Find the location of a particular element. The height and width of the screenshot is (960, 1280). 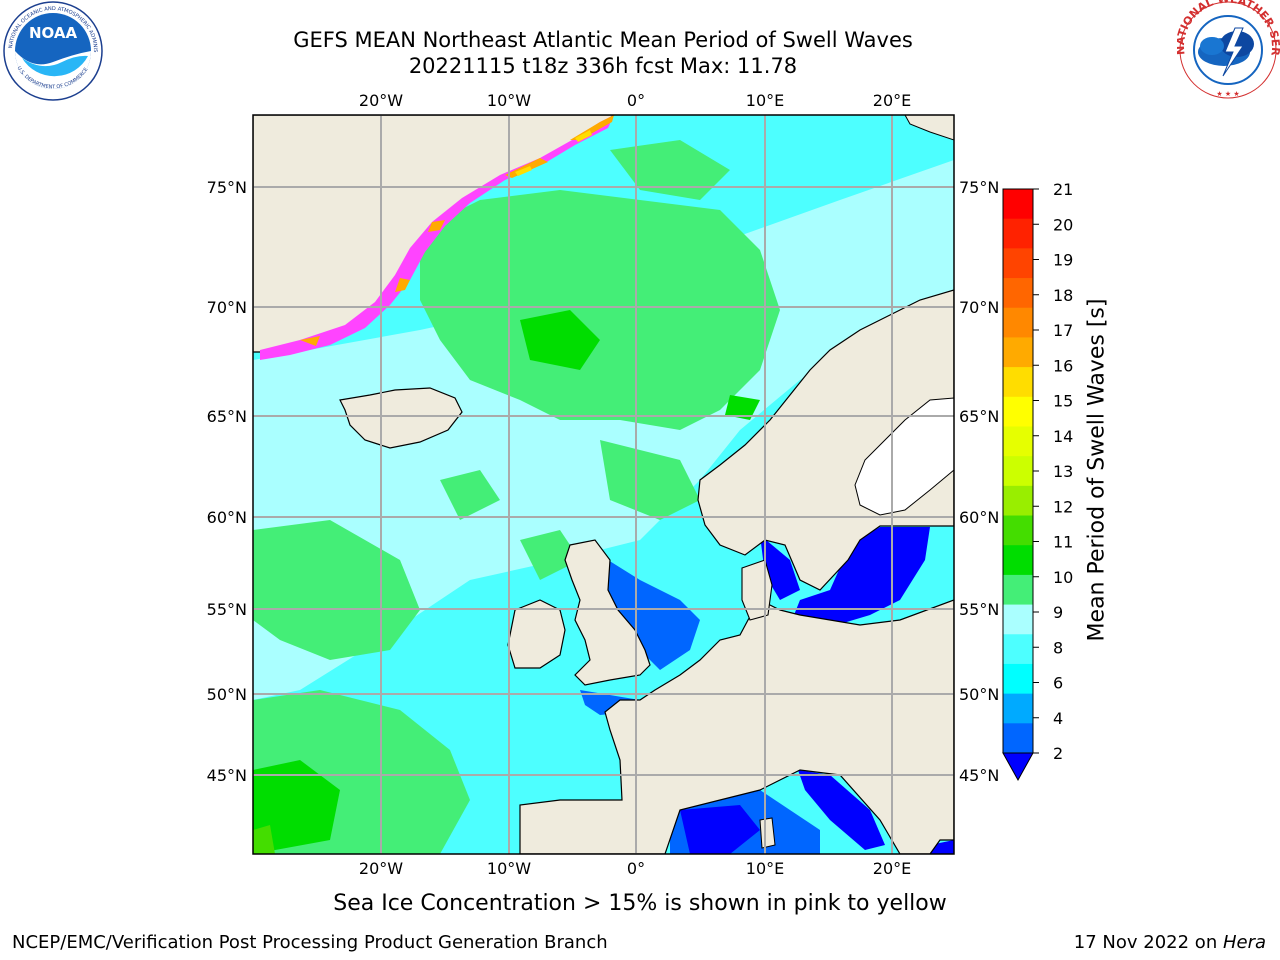

swell-2-4s-region is located at coordinates (652, 615).